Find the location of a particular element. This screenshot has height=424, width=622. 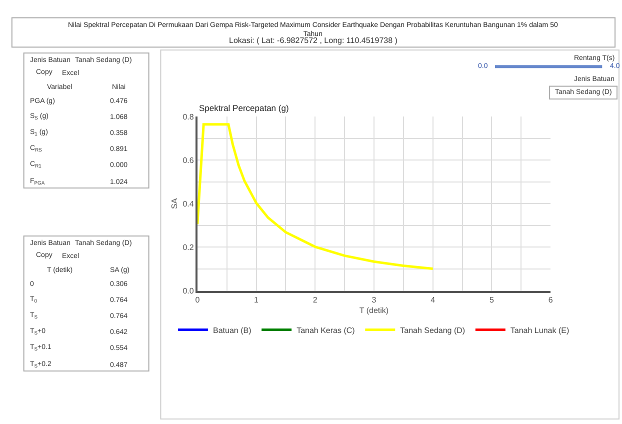

x-tick-label: 6 is located at coordinates (551, 299).